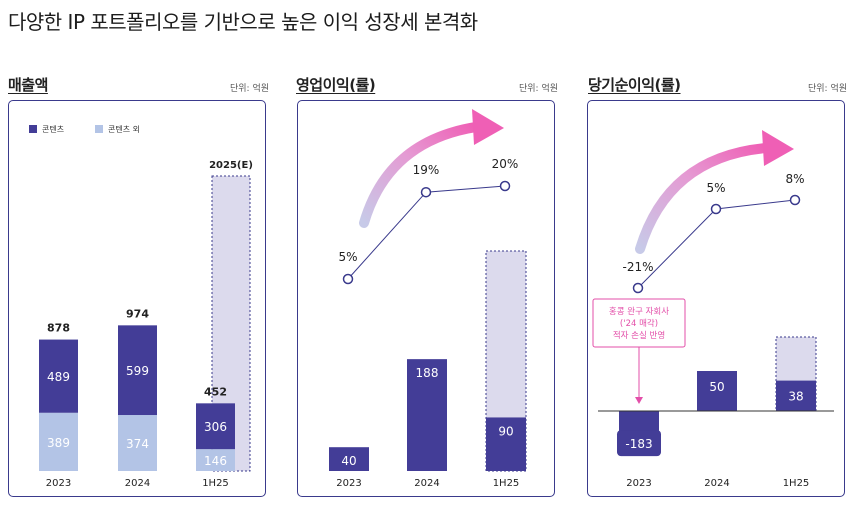 The height and width of the screenshot is (510, 853). I want to click on margin-label-1H25: 8%, so click(794, 179).